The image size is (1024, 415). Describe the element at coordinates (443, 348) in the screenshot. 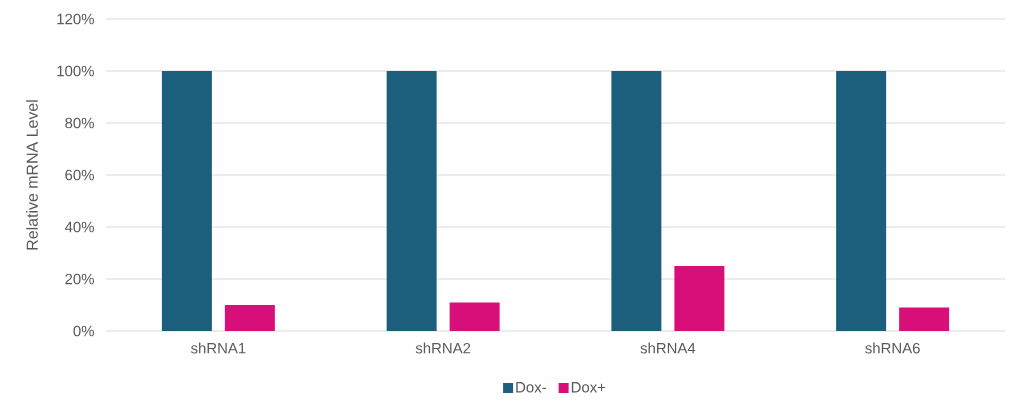

I see `x-tick-label: shRNA2` at that location.